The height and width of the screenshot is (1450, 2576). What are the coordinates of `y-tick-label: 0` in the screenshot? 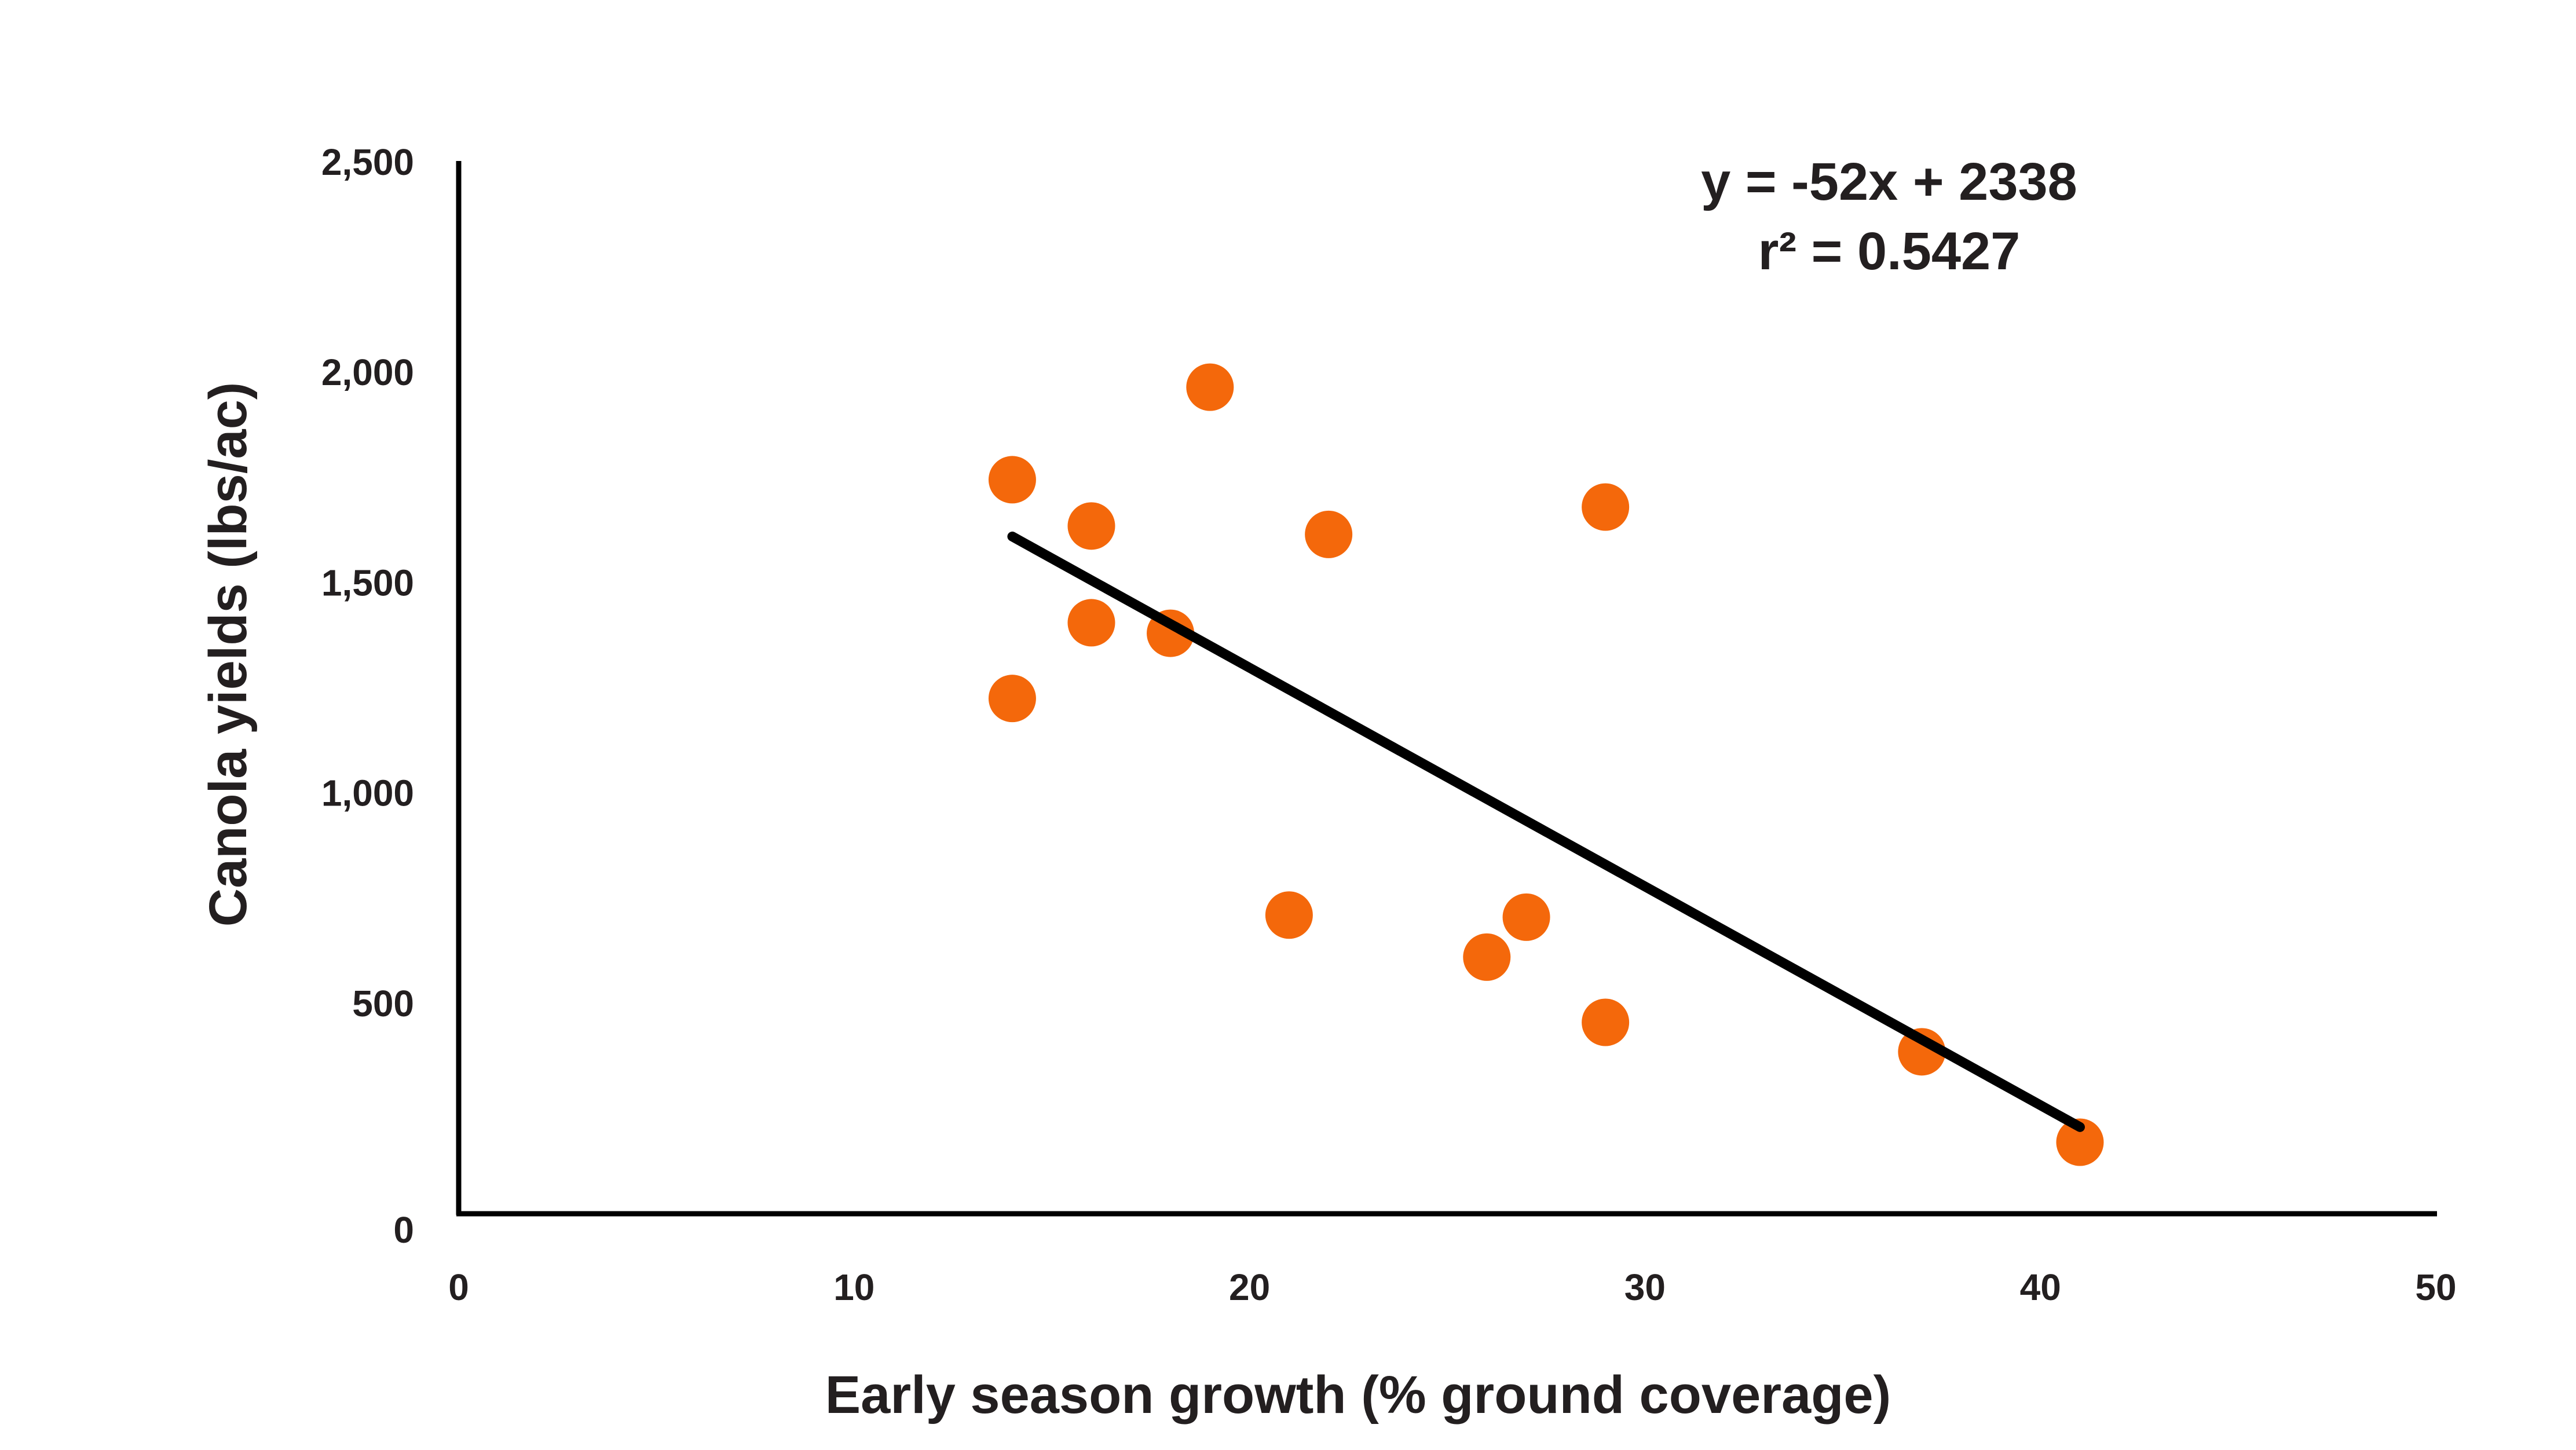 It's located at (403, 1230).